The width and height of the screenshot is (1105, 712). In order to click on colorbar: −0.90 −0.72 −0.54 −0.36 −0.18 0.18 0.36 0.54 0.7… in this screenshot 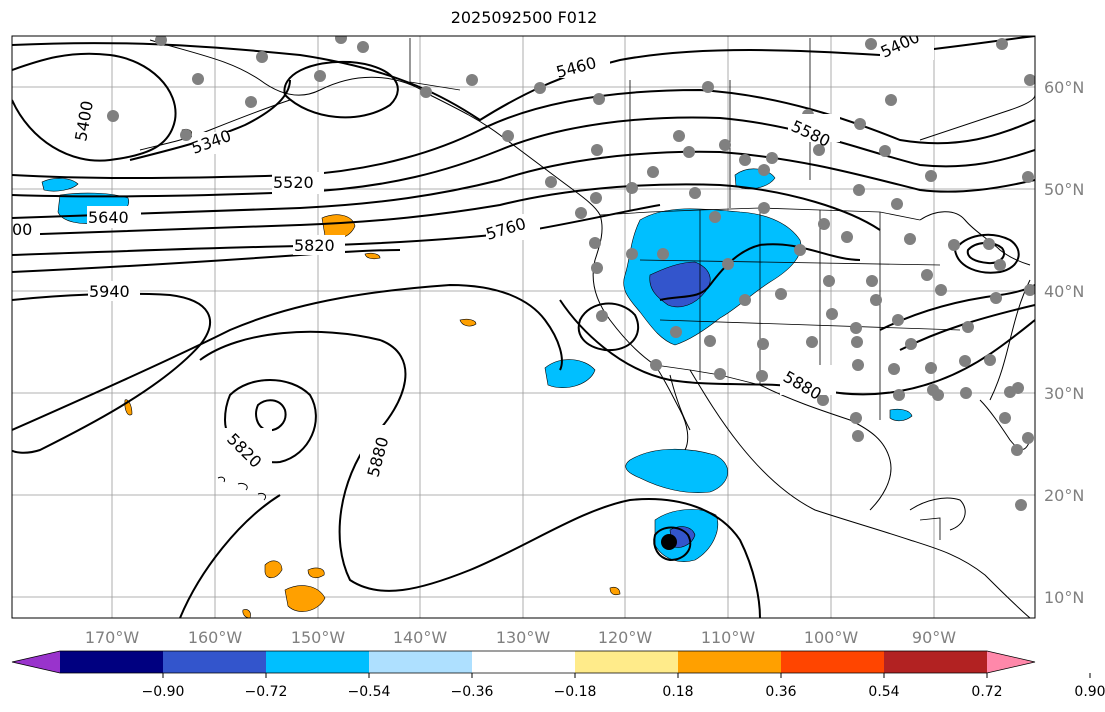, I will do `click(558, 675)`.